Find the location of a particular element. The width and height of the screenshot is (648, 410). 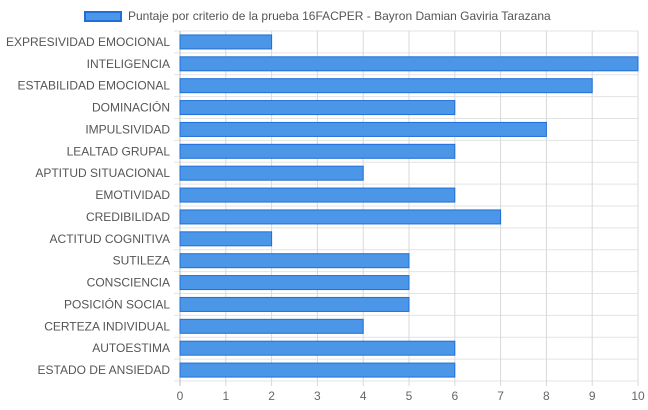

category-label: POSICIÓN SOCIAL is located at coordinates (117, 303).